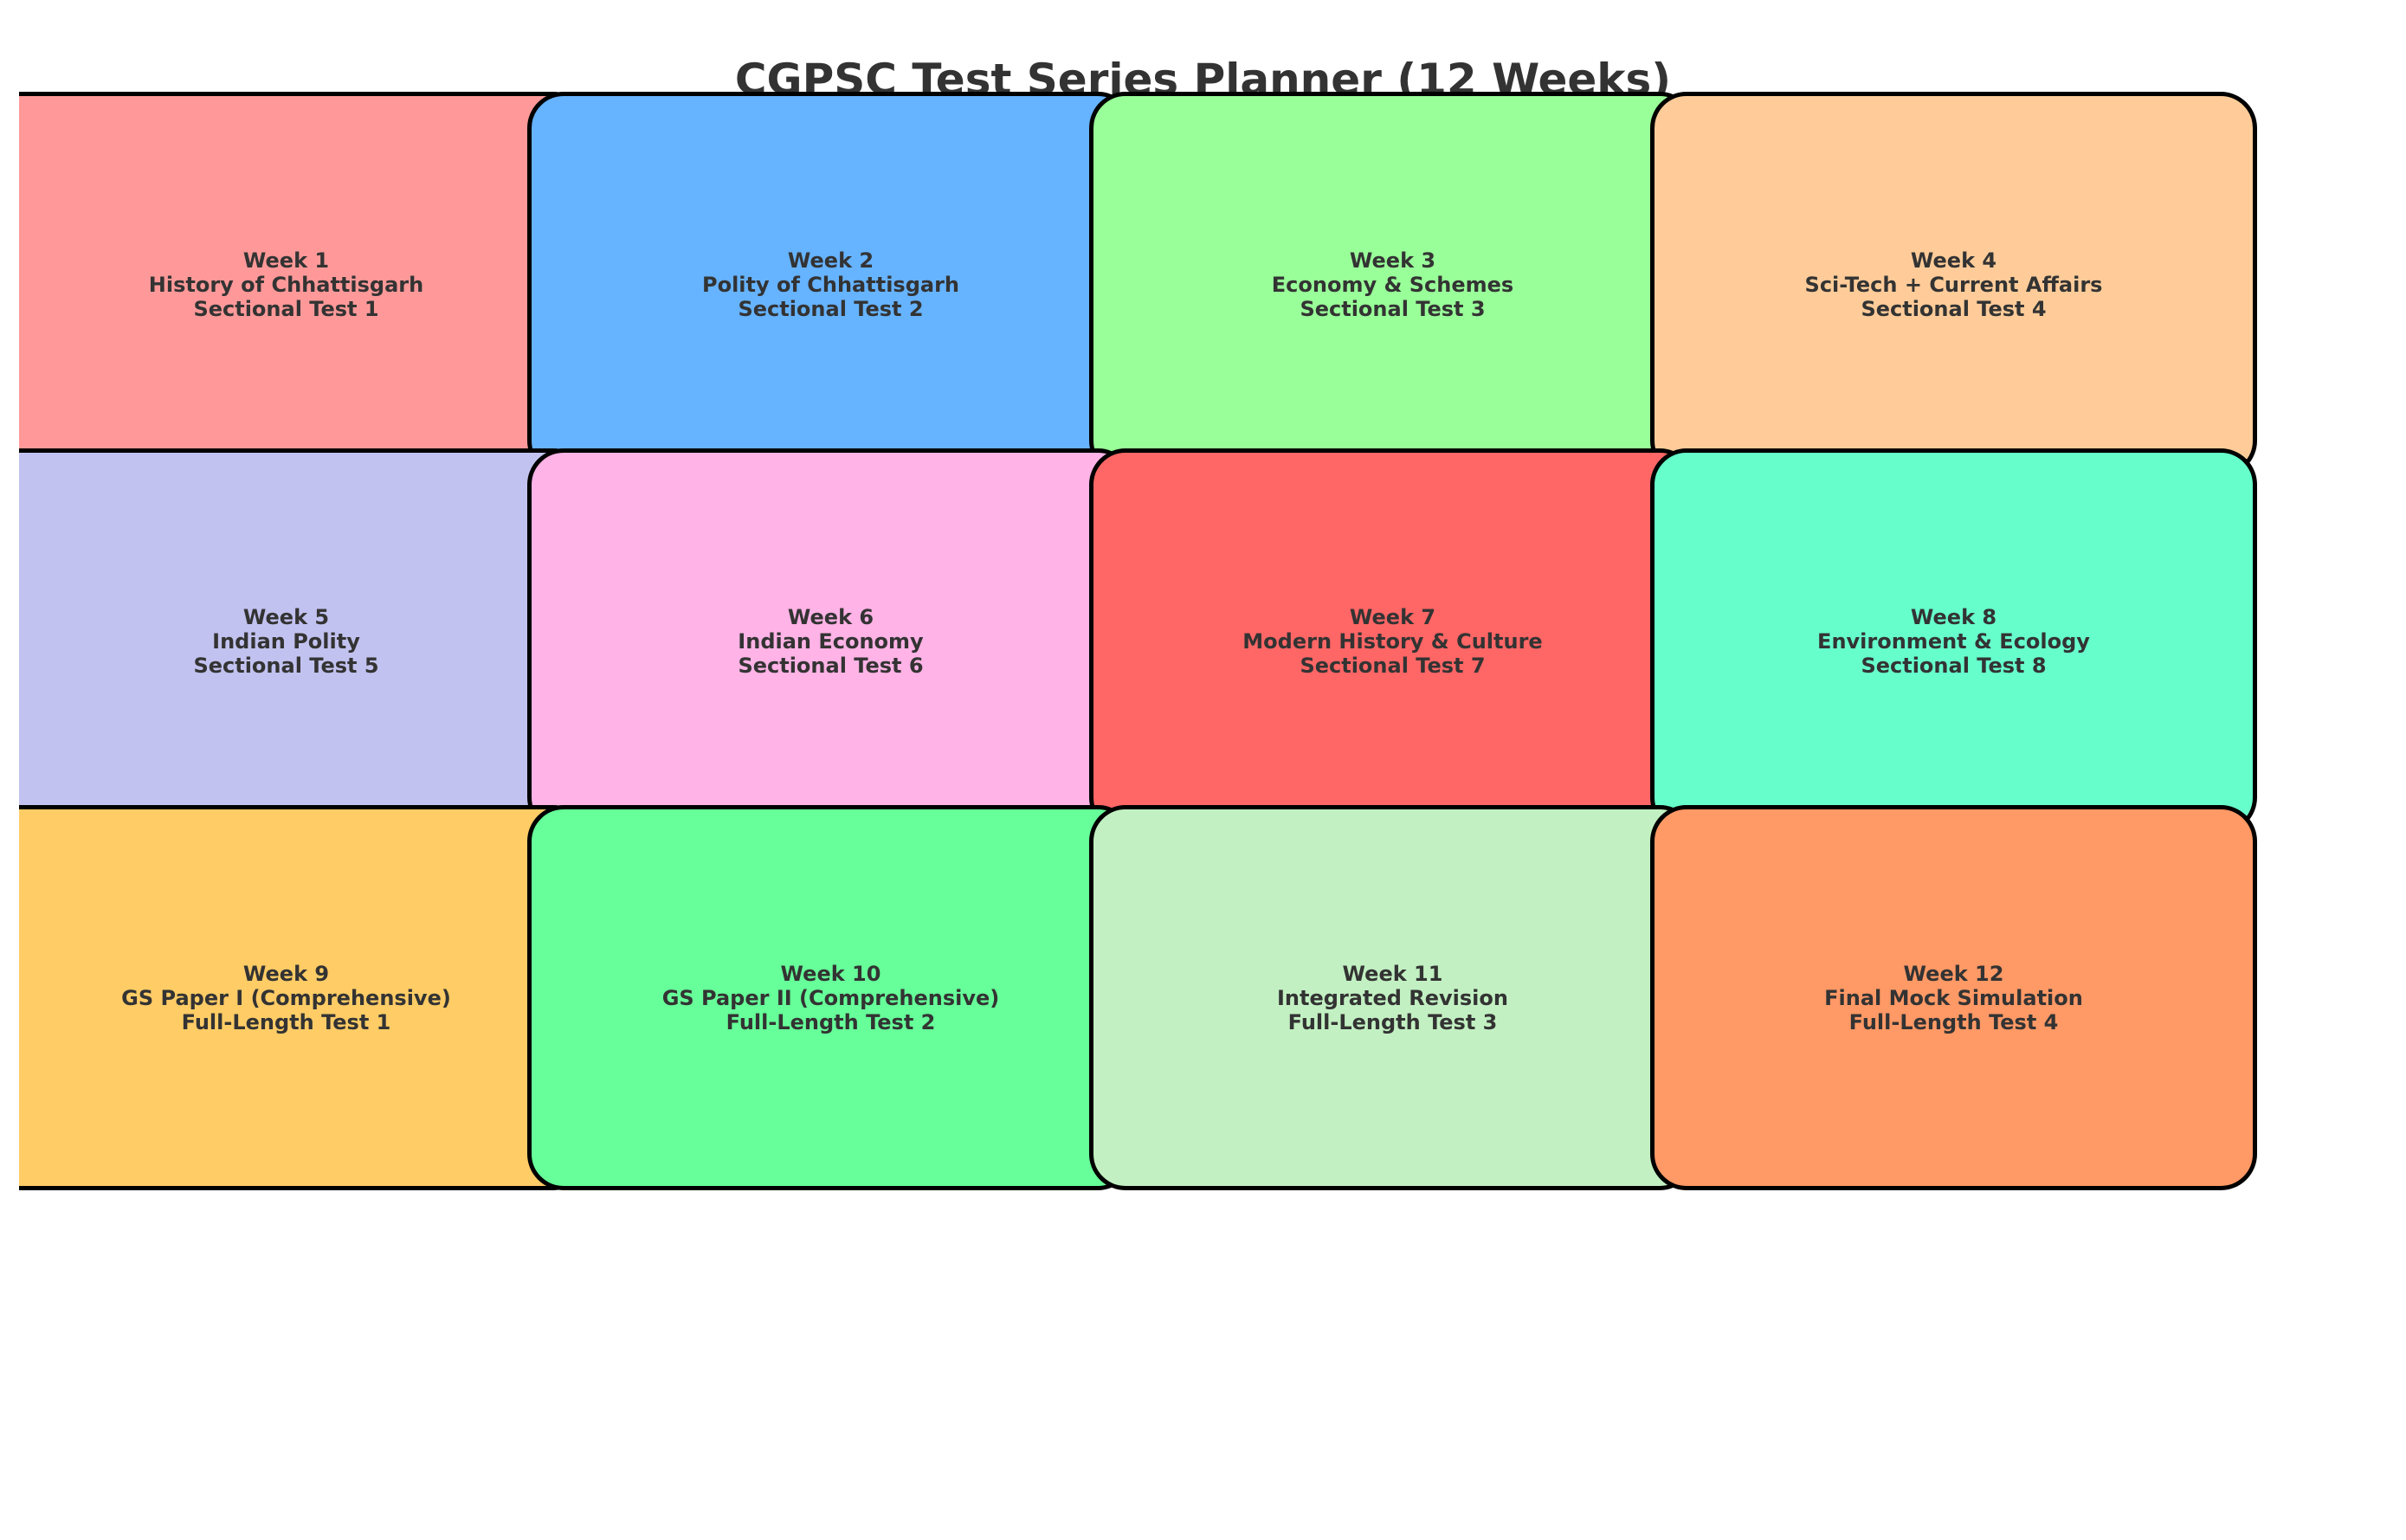 Image resolution: width=2406 pixels, height=1540 pixels. What do you see at coordinates (1953, 616) in the screenshot?
I see `week-label: Week 8` at bounding box center [1953, 616].